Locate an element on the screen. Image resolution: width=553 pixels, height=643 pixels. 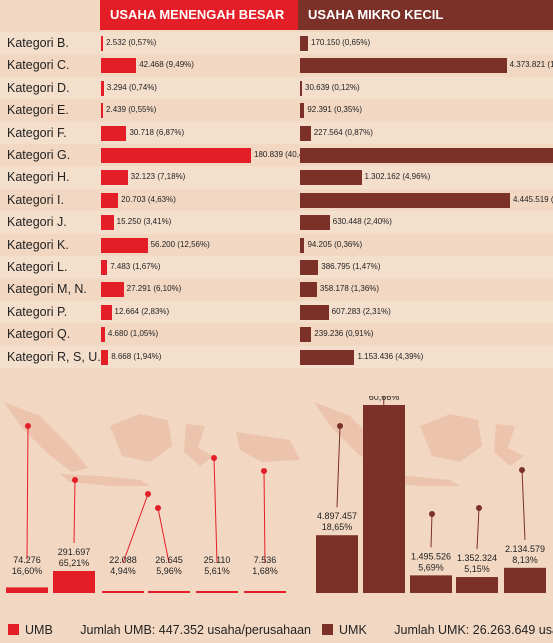
umb-value-label: 27.291 (6,10%) is located at coordinates (154, 289).